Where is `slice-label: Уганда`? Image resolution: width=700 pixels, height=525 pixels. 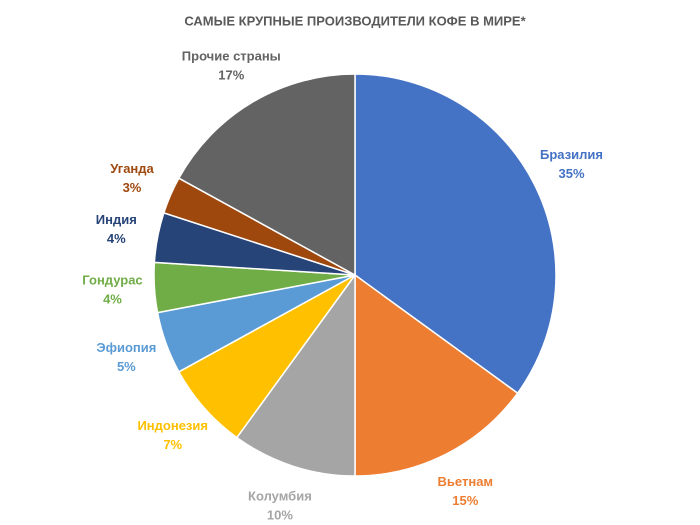 slice-label: Уганда is located at coordinates (132, 168).